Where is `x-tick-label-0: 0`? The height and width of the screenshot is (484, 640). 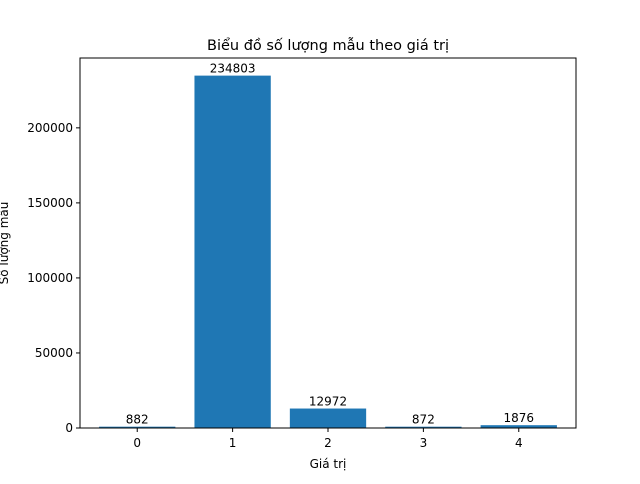
x-tick-label-0: 0 is located at coordinates (137, 443).